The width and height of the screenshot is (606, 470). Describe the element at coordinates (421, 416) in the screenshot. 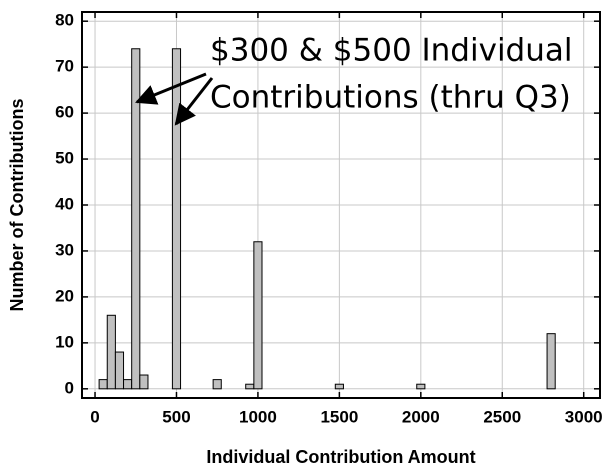

I see `x-tick-label: 2000` at that location.